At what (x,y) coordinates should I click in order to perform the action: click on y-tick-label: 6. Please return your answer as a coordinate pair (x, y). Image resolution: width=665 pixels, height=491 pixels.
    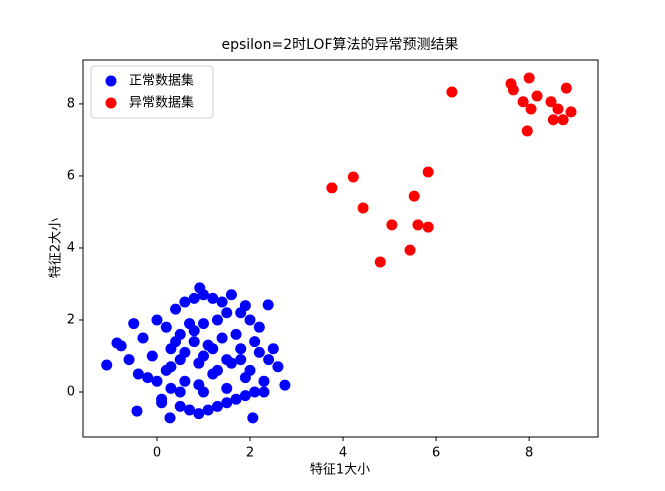
    Looking at the image, I should click on (71, 175).